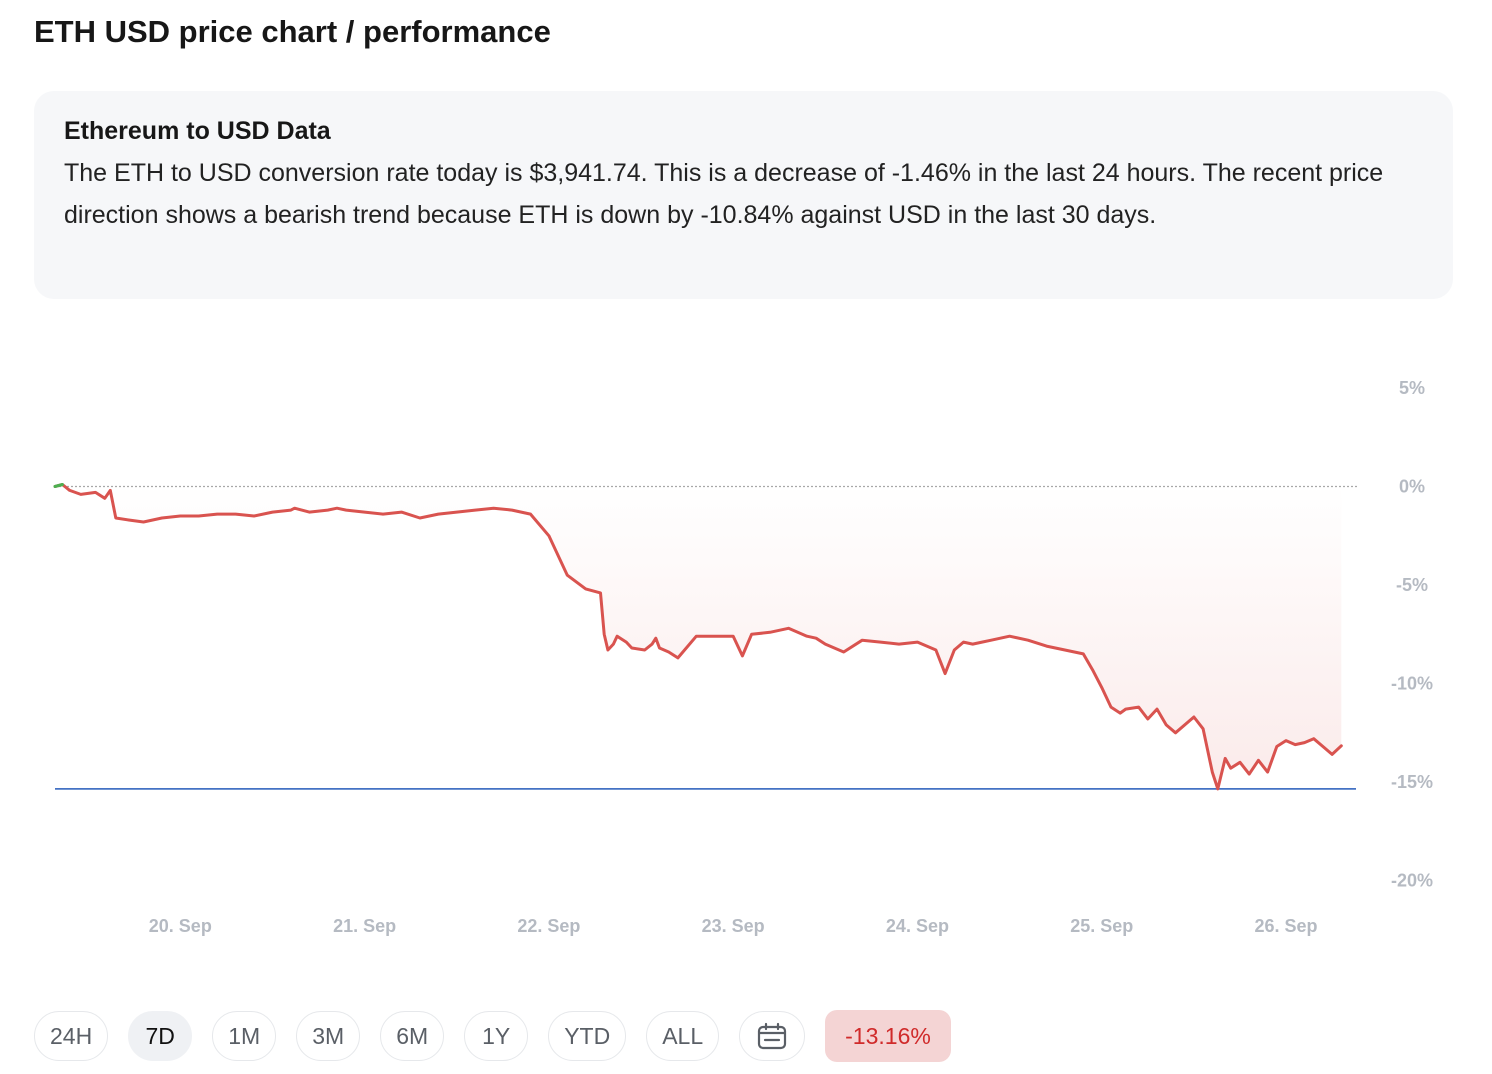 Image resolution: width=1492 pixels, height=1074 pixels. Describe the element at coordinates (197, 131) in the screenshot. I see `info-title: Ethereum to USD Data` at that location.